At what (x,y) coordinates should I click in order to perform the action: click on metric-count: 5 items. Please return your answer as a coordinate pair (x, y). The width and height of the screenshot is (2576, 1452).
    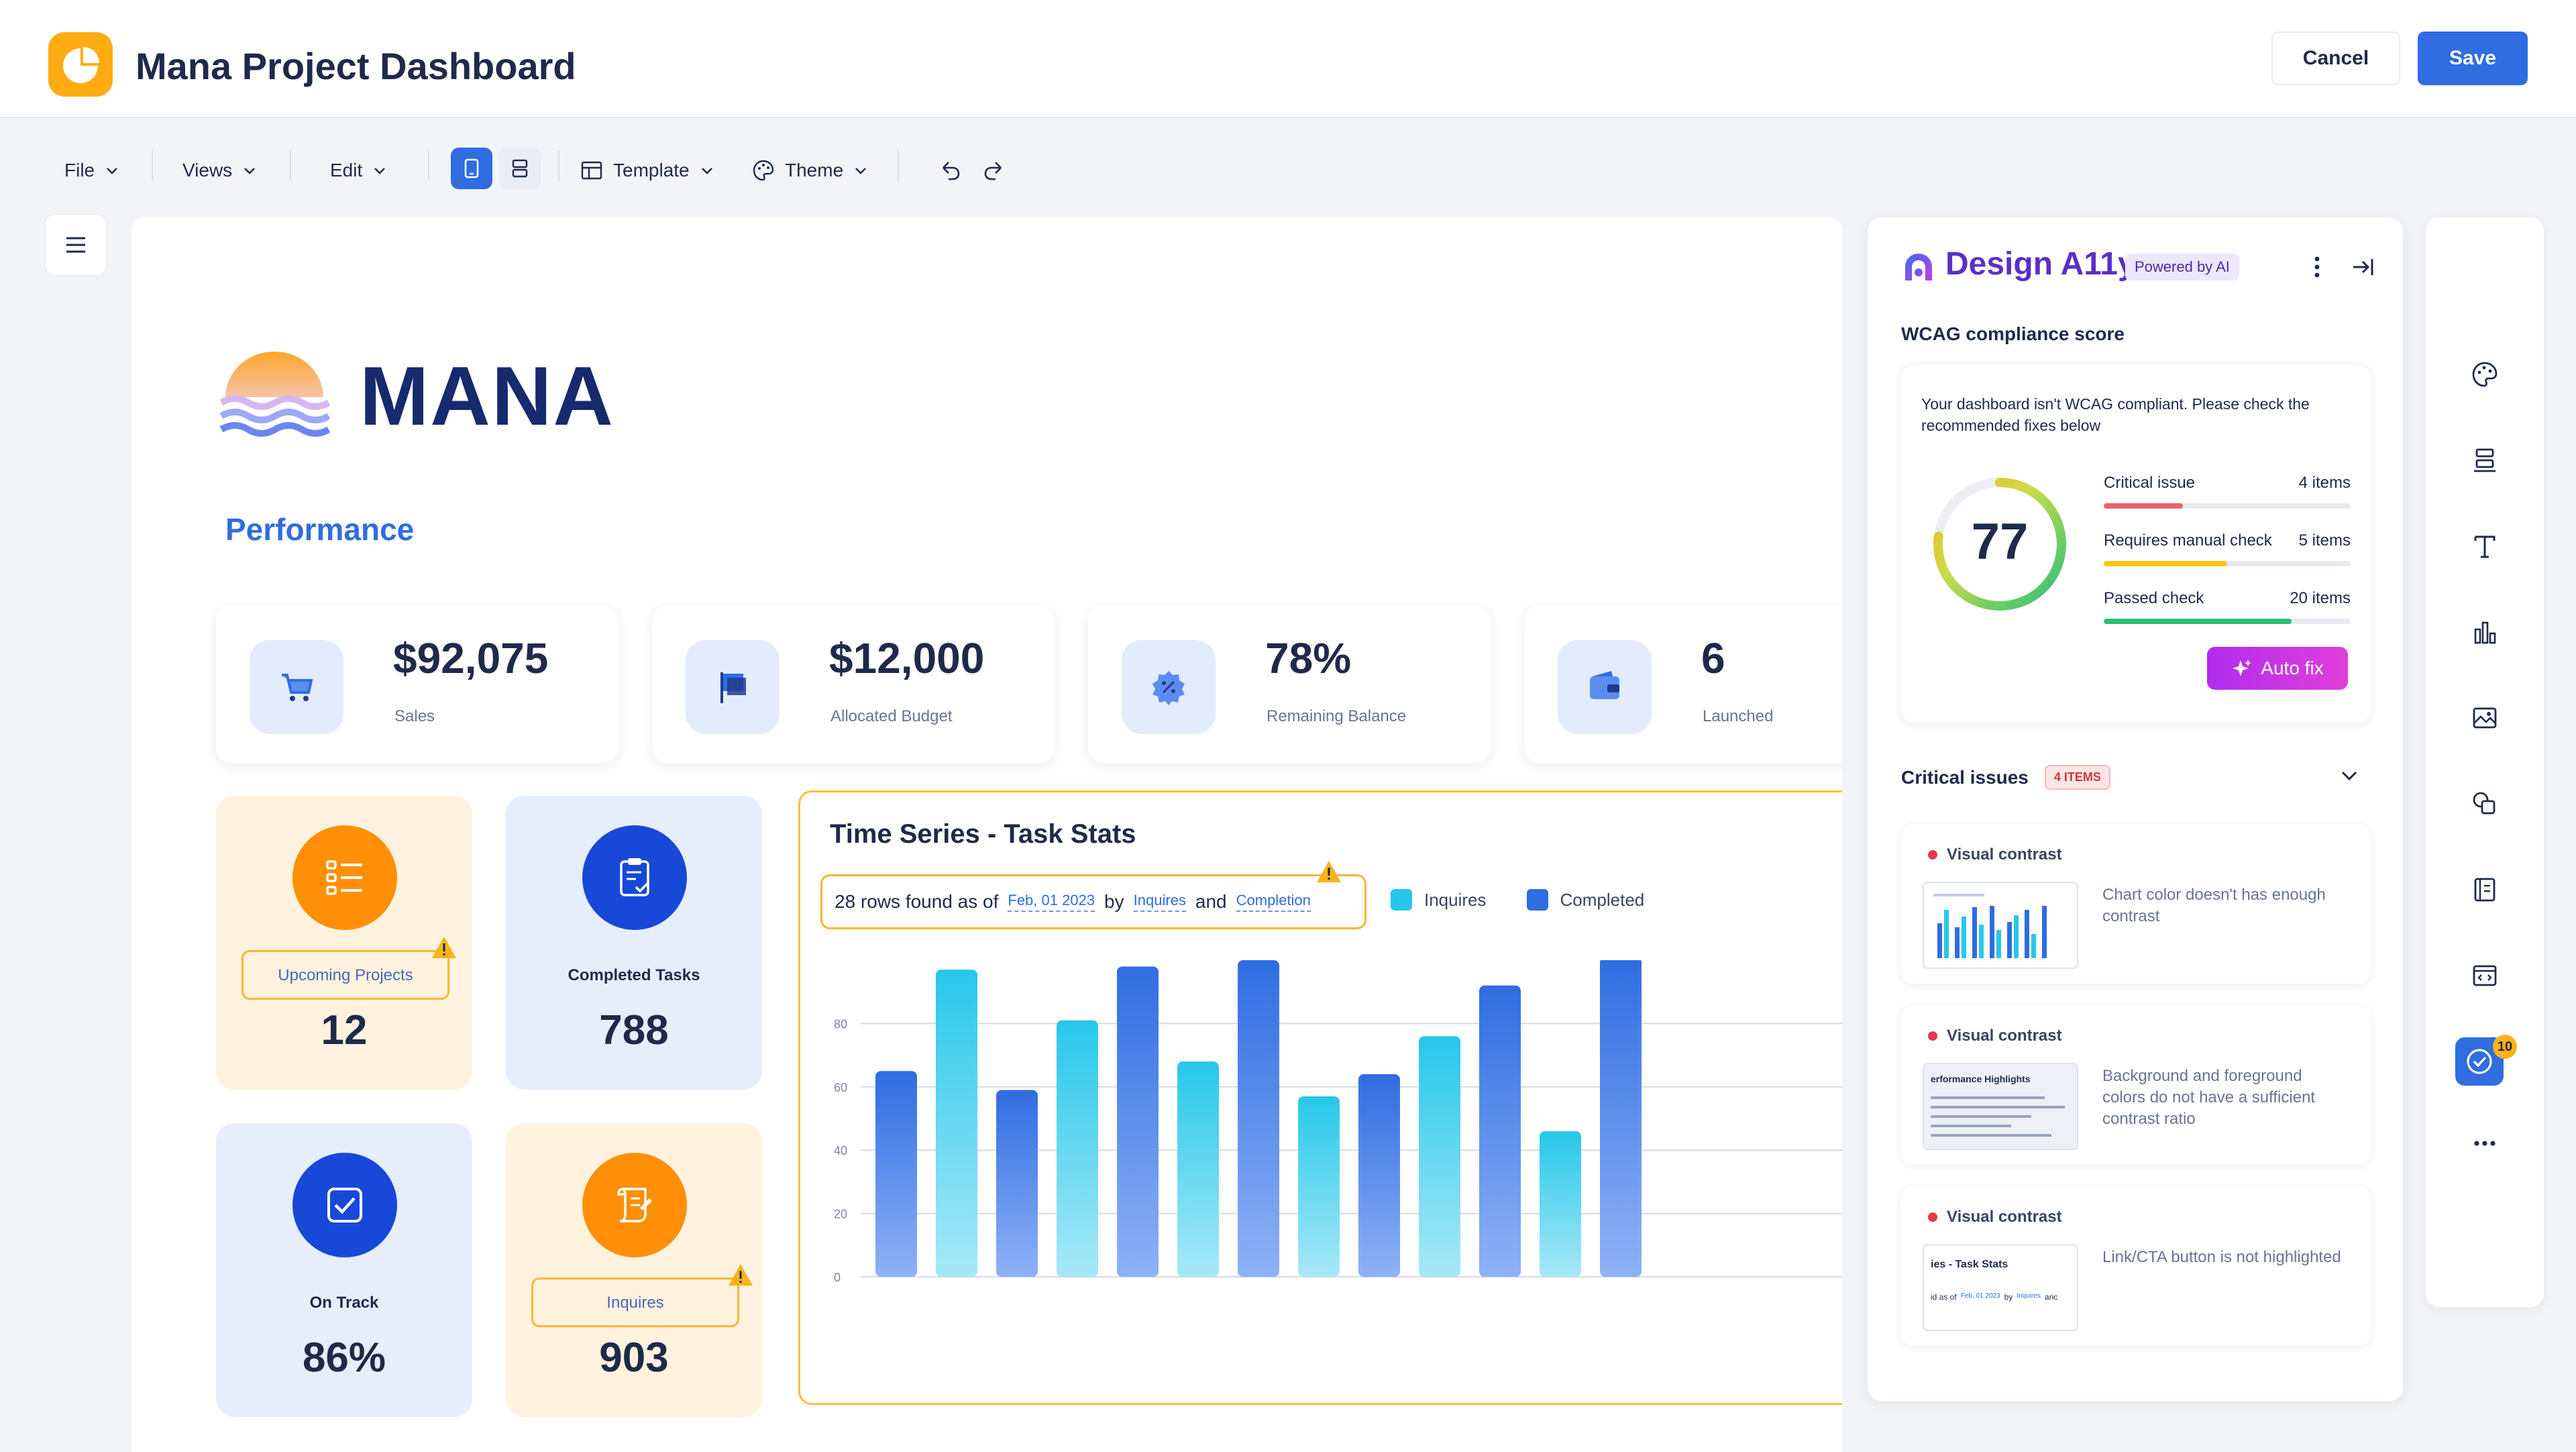
    Looking at the image, I should click on (2324, 540).